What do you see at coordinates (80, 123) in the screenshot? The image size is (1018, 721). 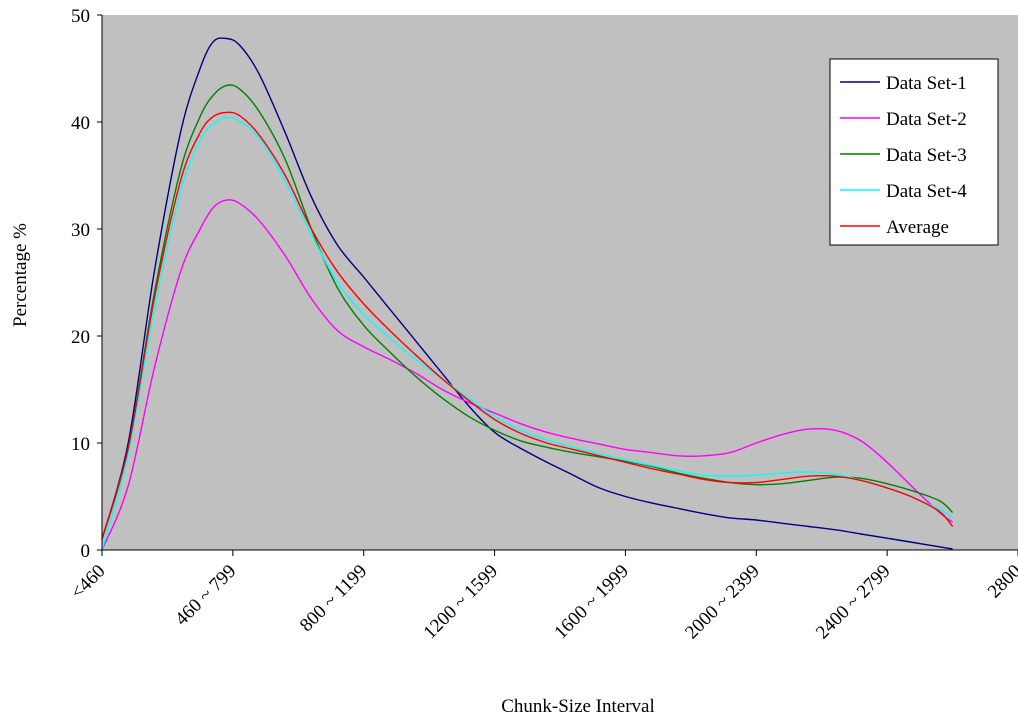 I see `y-tick-label: 40` at bounding box center [80, 123].